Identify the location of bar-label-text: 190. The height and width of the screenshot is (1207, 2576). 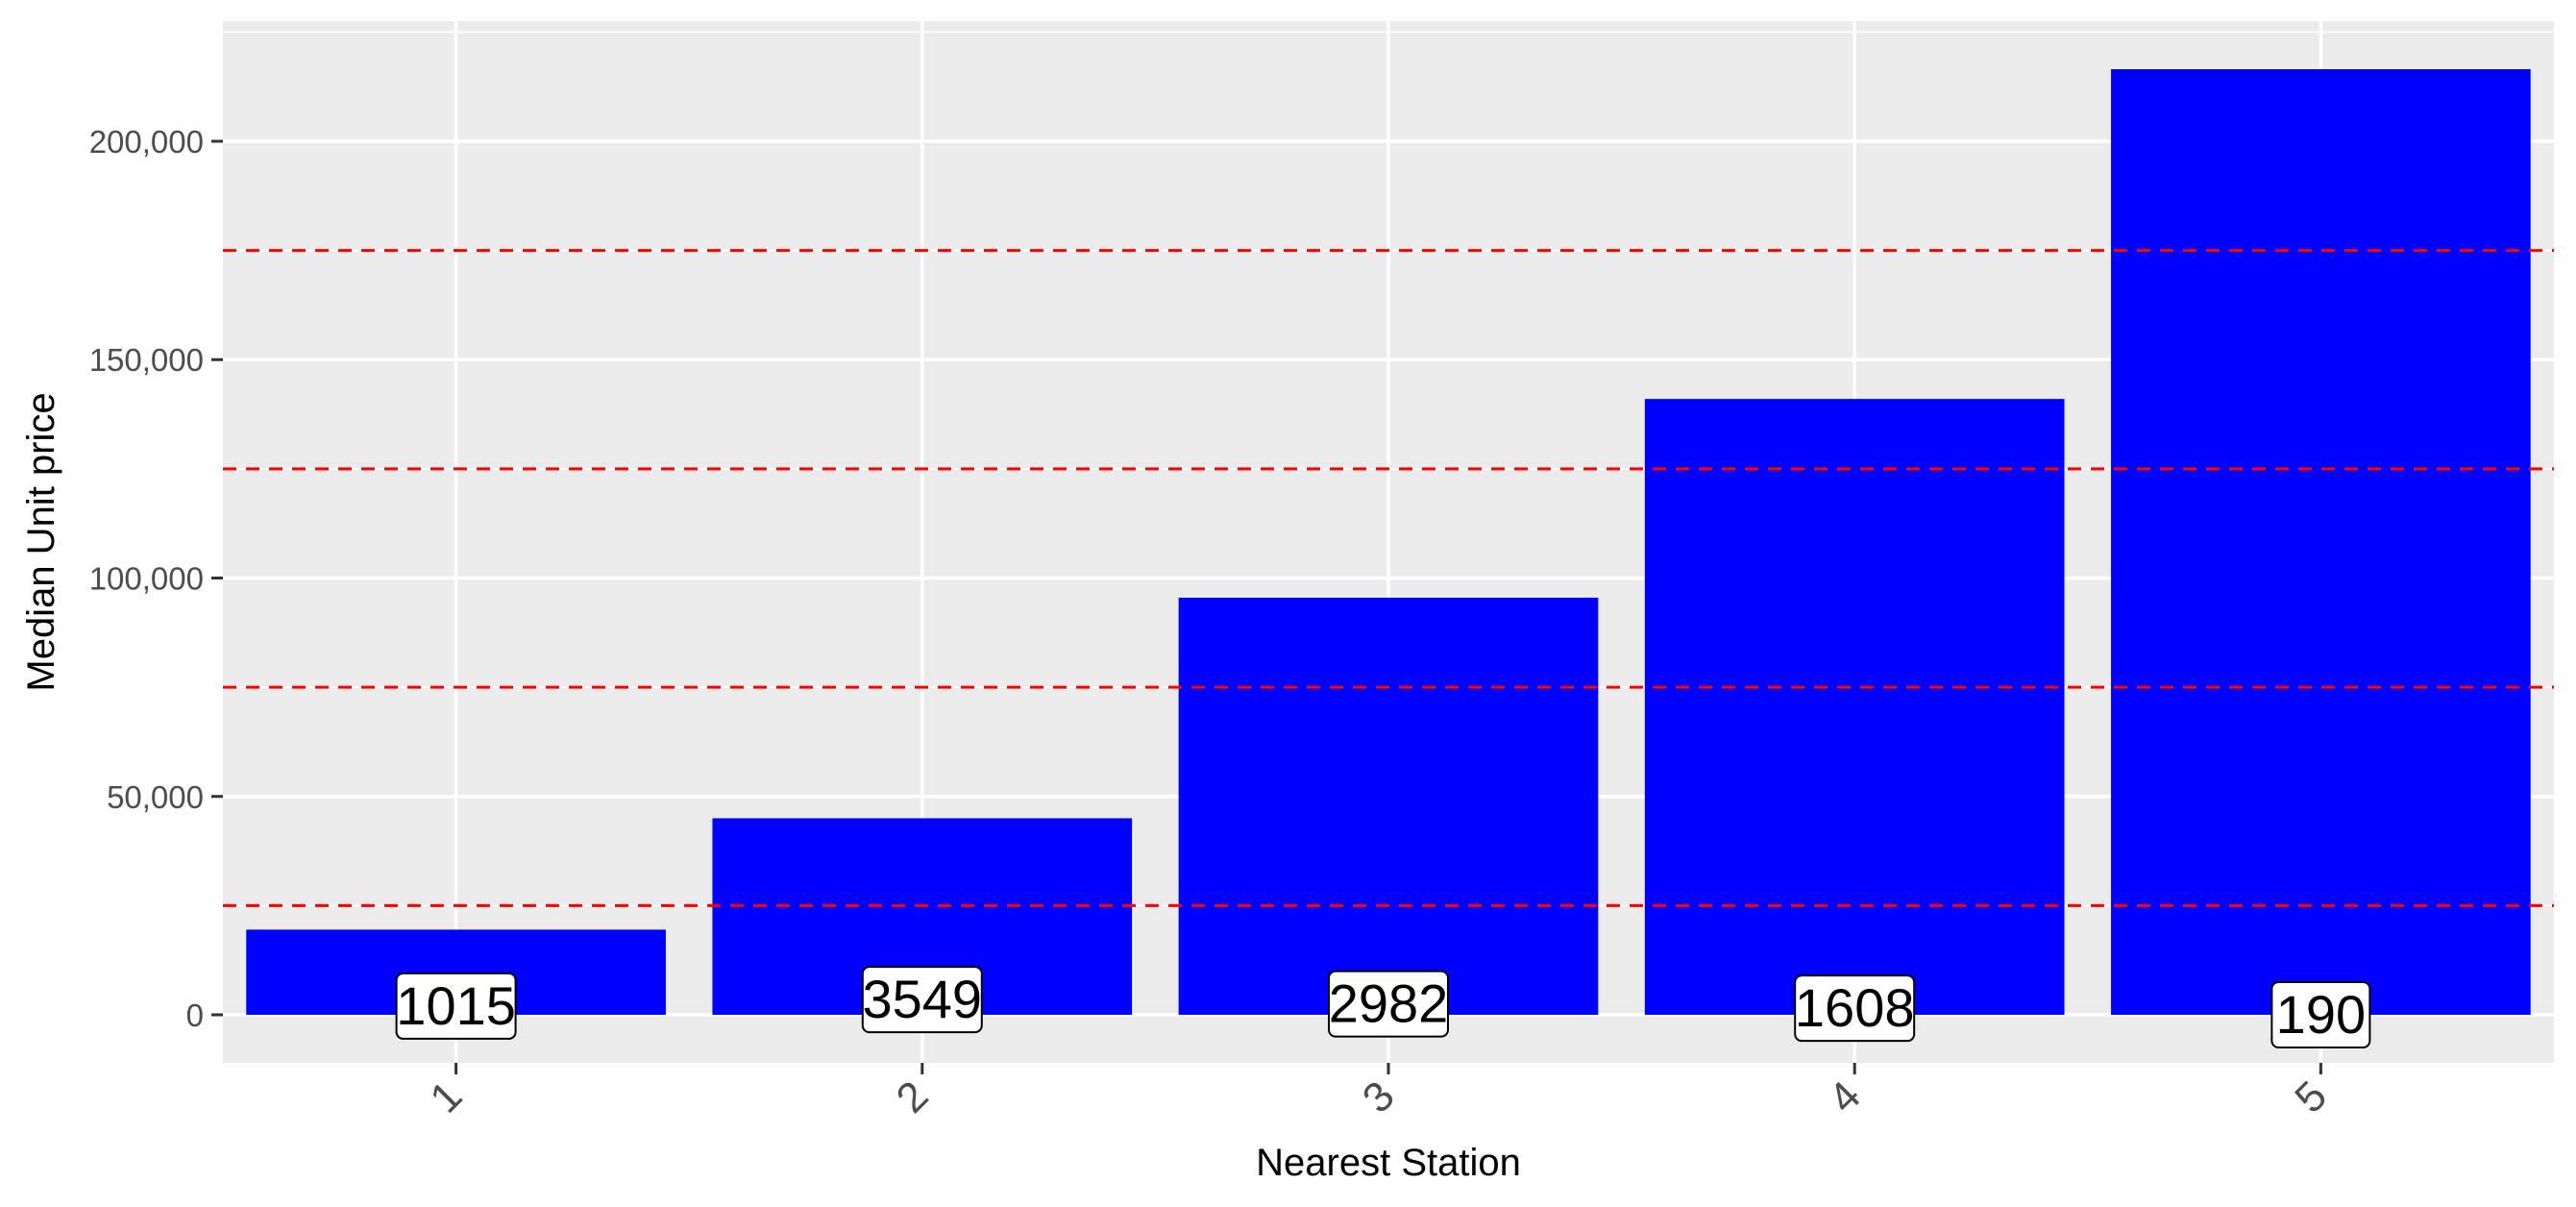
(2321, 1014).